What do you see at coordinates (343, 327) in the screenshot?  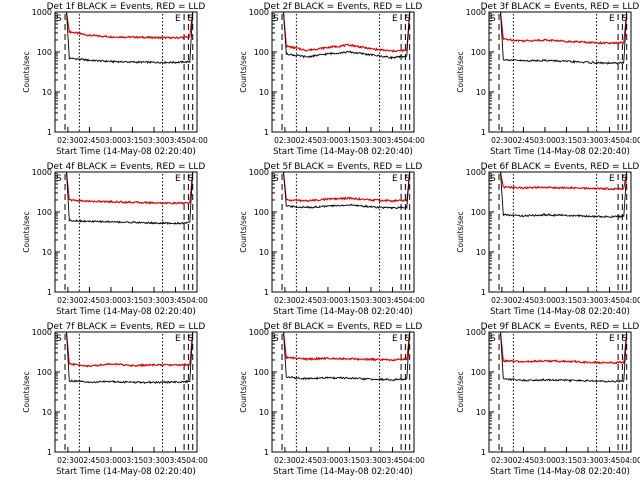 I see `chart-title: Det 8f BLACK = Events, RED = LLD` at bounding box center [343, 327].